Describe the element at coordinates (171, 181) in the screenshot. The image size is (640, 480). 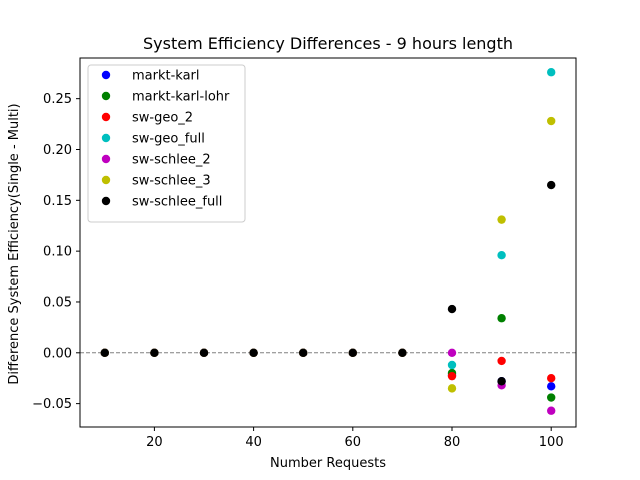
I see `legend-label-sw-schlee_3: sw-schlee_3` at that location.